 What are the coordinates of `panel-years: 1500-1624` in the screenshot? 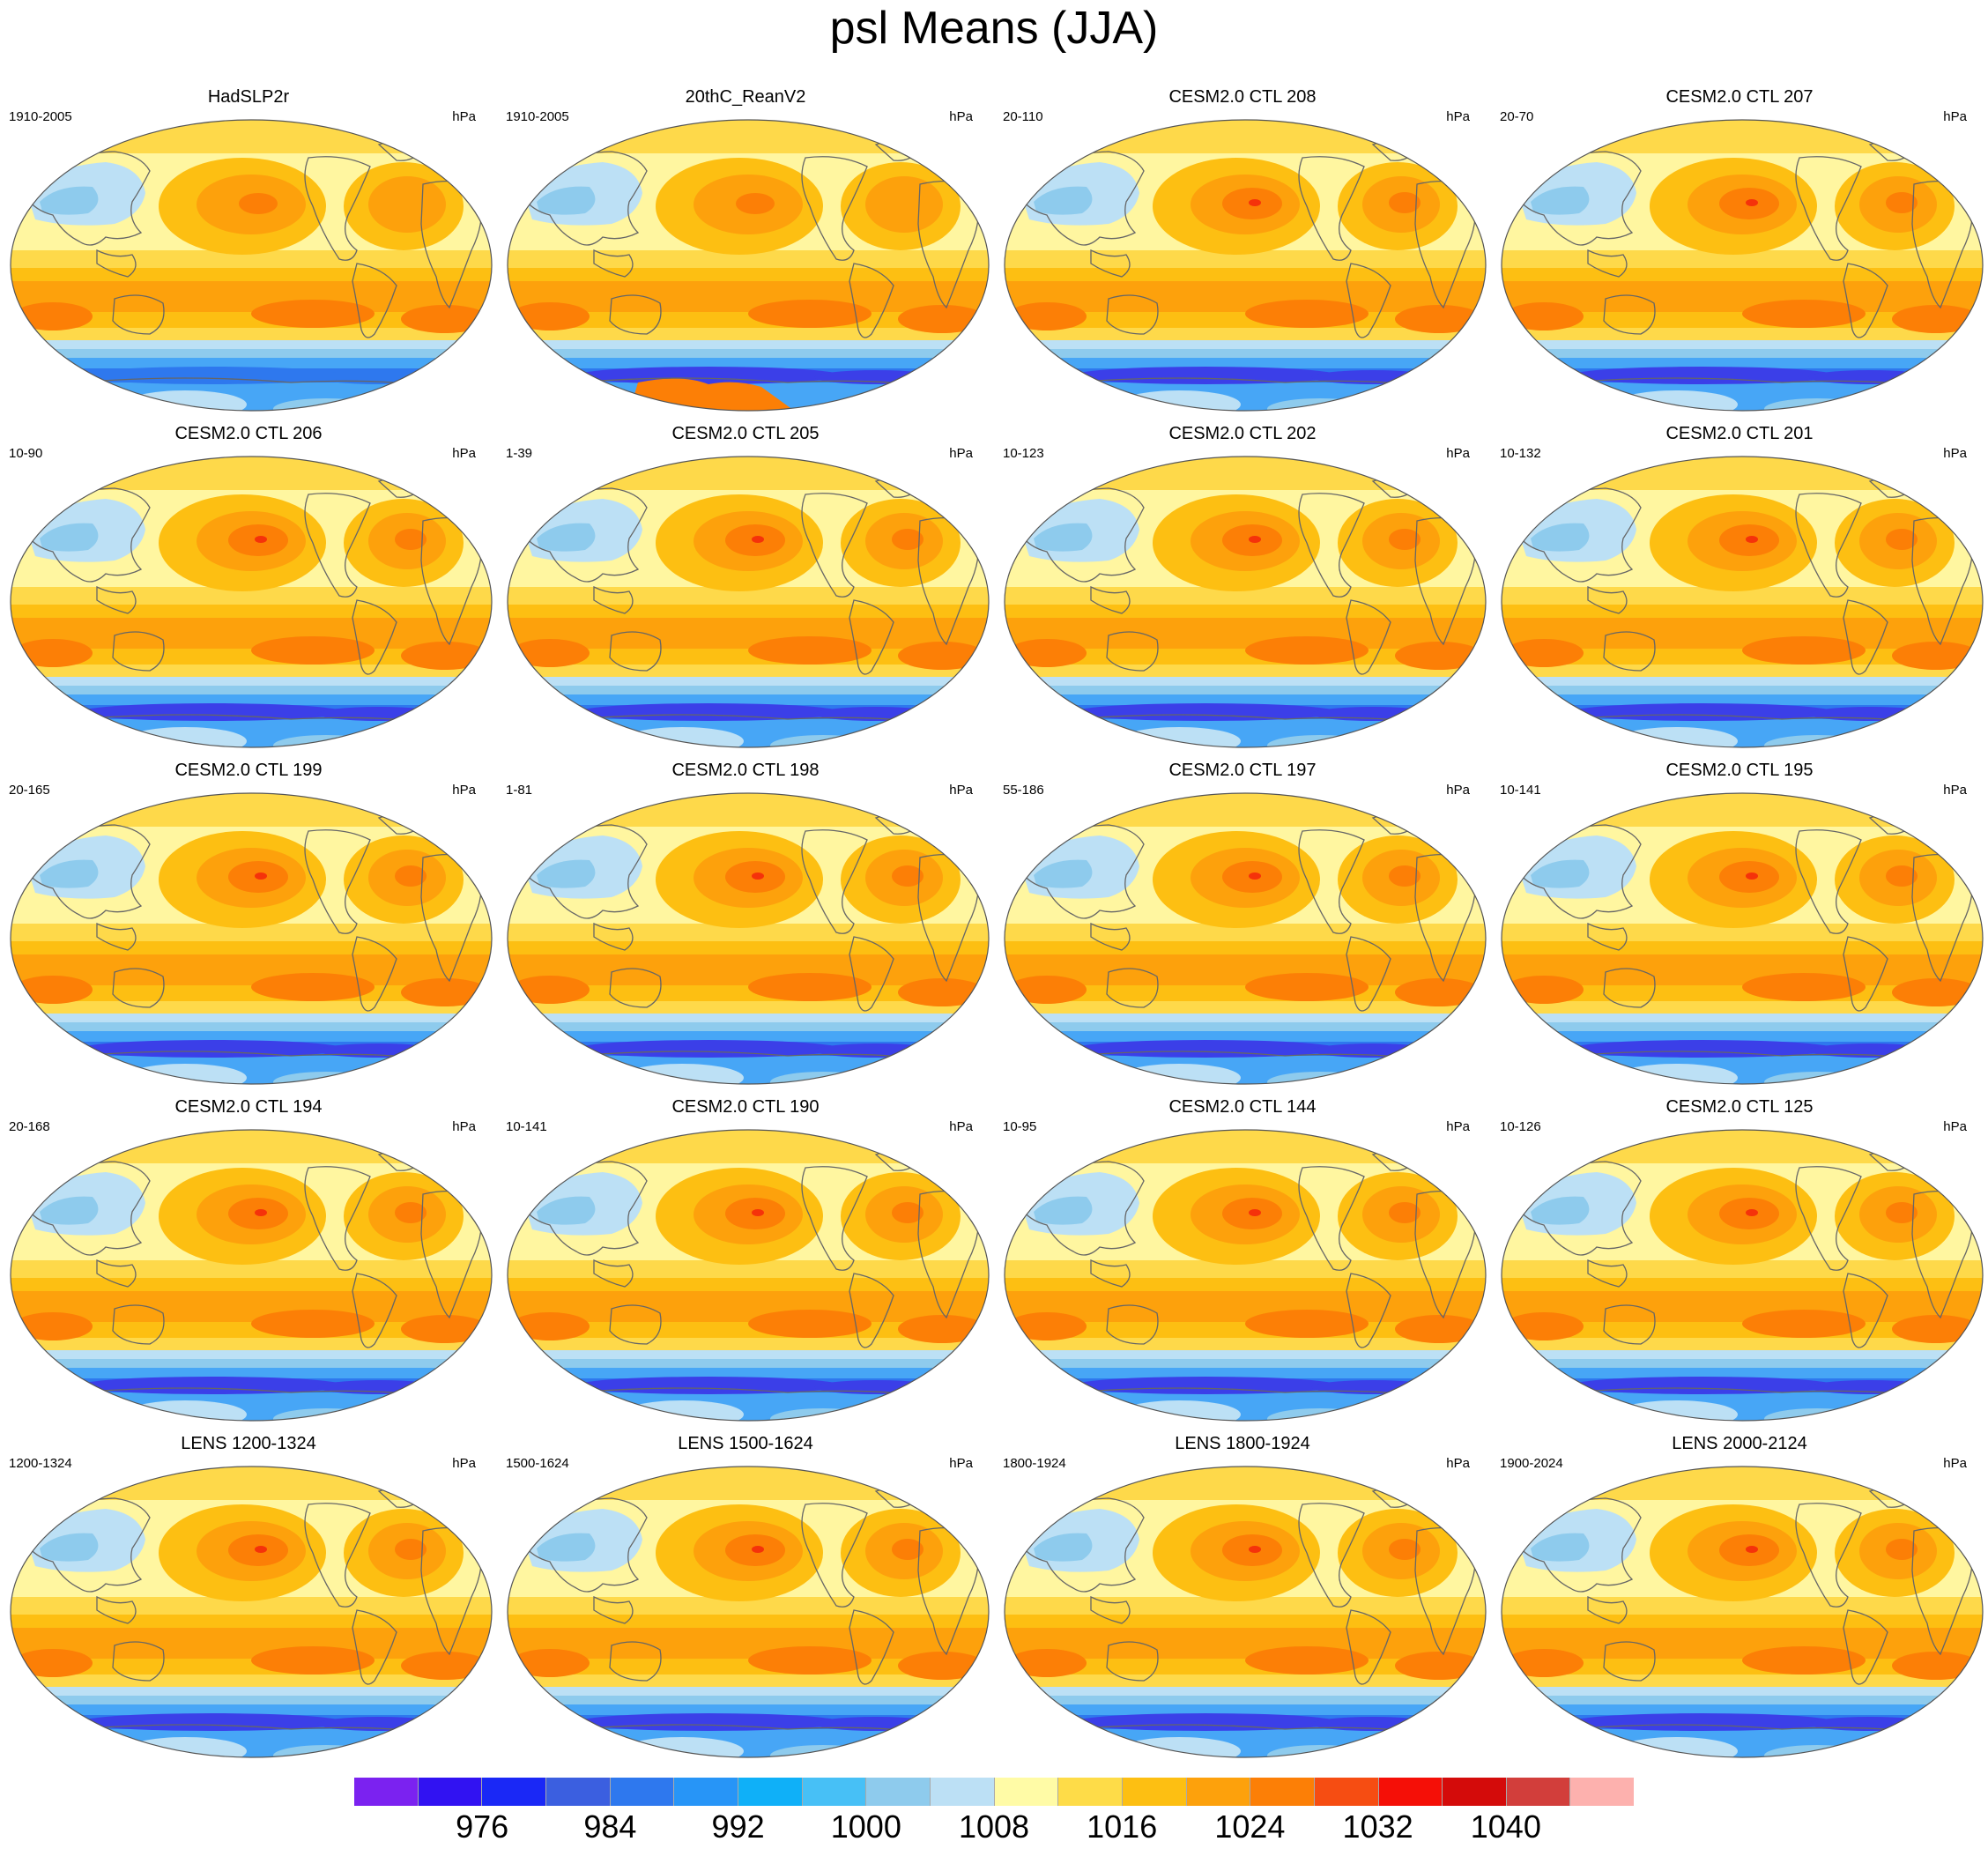 It's located at (538, 1464).